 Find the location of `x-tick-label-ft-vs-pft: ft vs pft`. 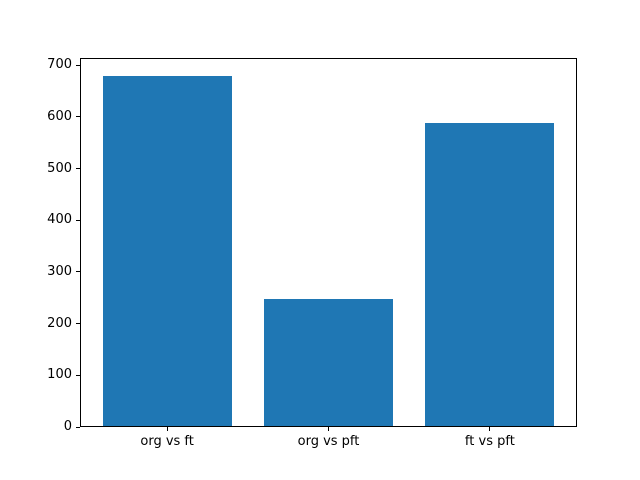

x-tick-label-ft-vs-pft: ft vs pft is located at coordinates (489, 441).